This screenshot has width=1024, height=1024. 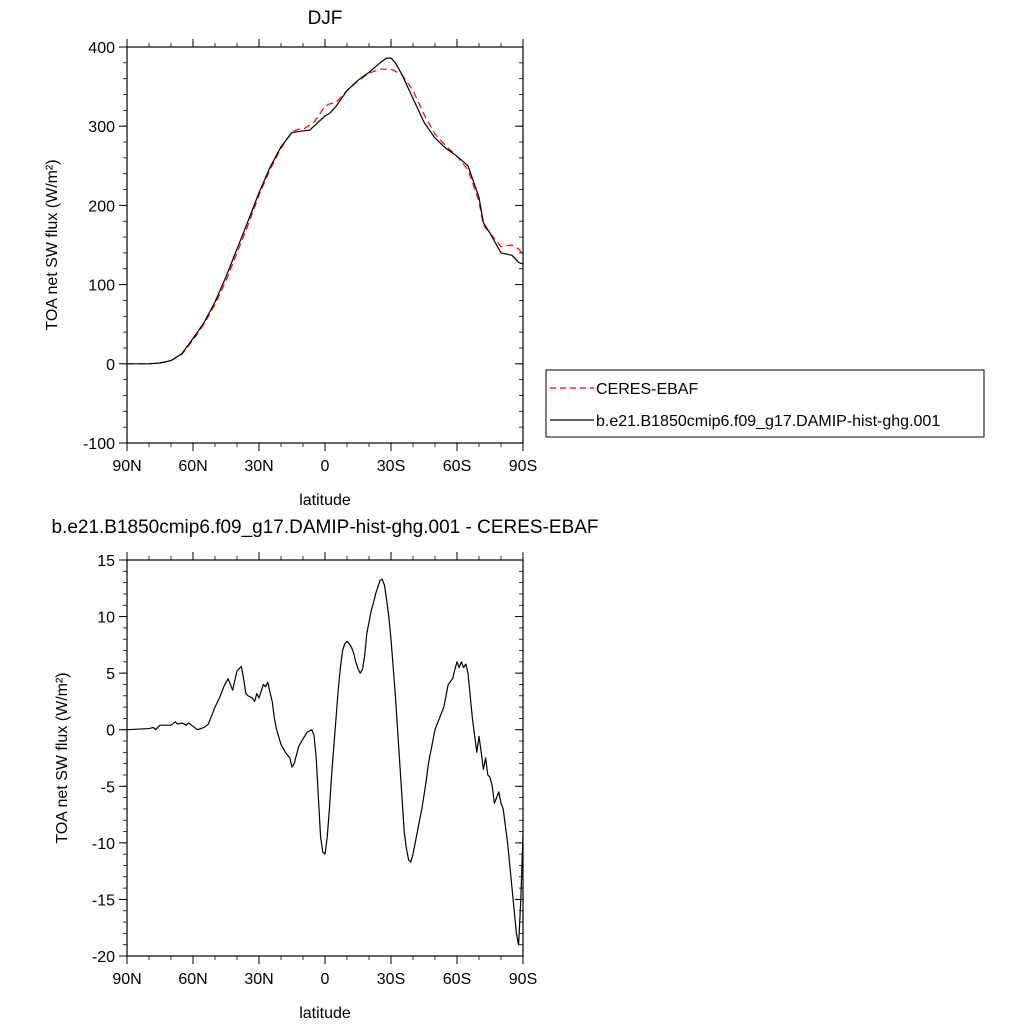 What do you see at coordinates (325, 466) in the screenshot?
I see `top-xtick-label: 0` at bounding box center [325, 466].